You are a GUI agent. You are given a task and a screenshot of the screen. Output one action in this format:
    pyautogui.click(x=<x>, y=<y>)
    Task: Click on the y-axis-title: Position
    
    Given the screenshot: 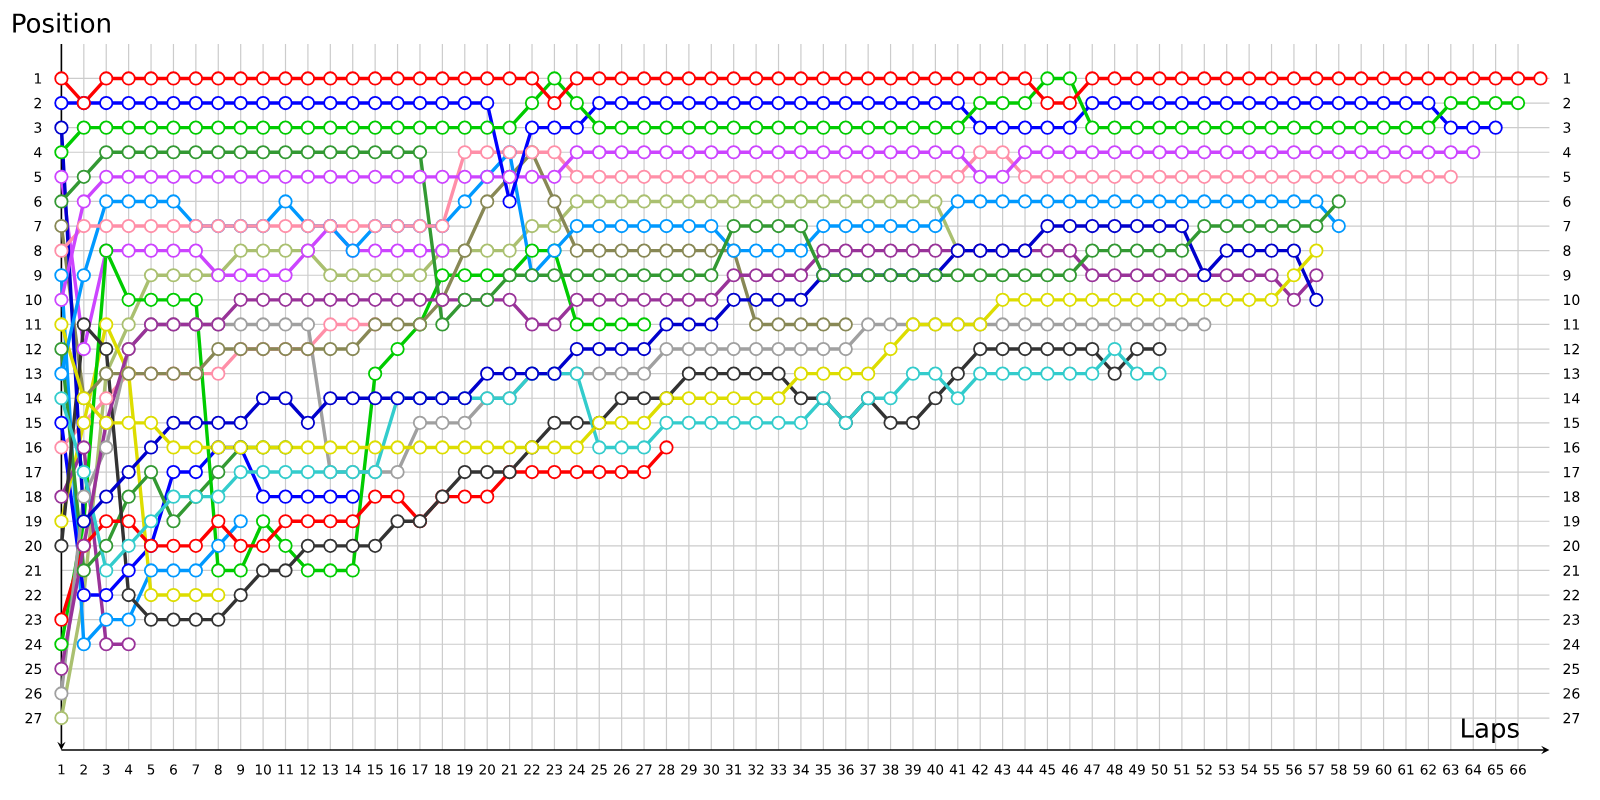 What is the action you would take?
    pyautogui.click(x=61, y=22)
    